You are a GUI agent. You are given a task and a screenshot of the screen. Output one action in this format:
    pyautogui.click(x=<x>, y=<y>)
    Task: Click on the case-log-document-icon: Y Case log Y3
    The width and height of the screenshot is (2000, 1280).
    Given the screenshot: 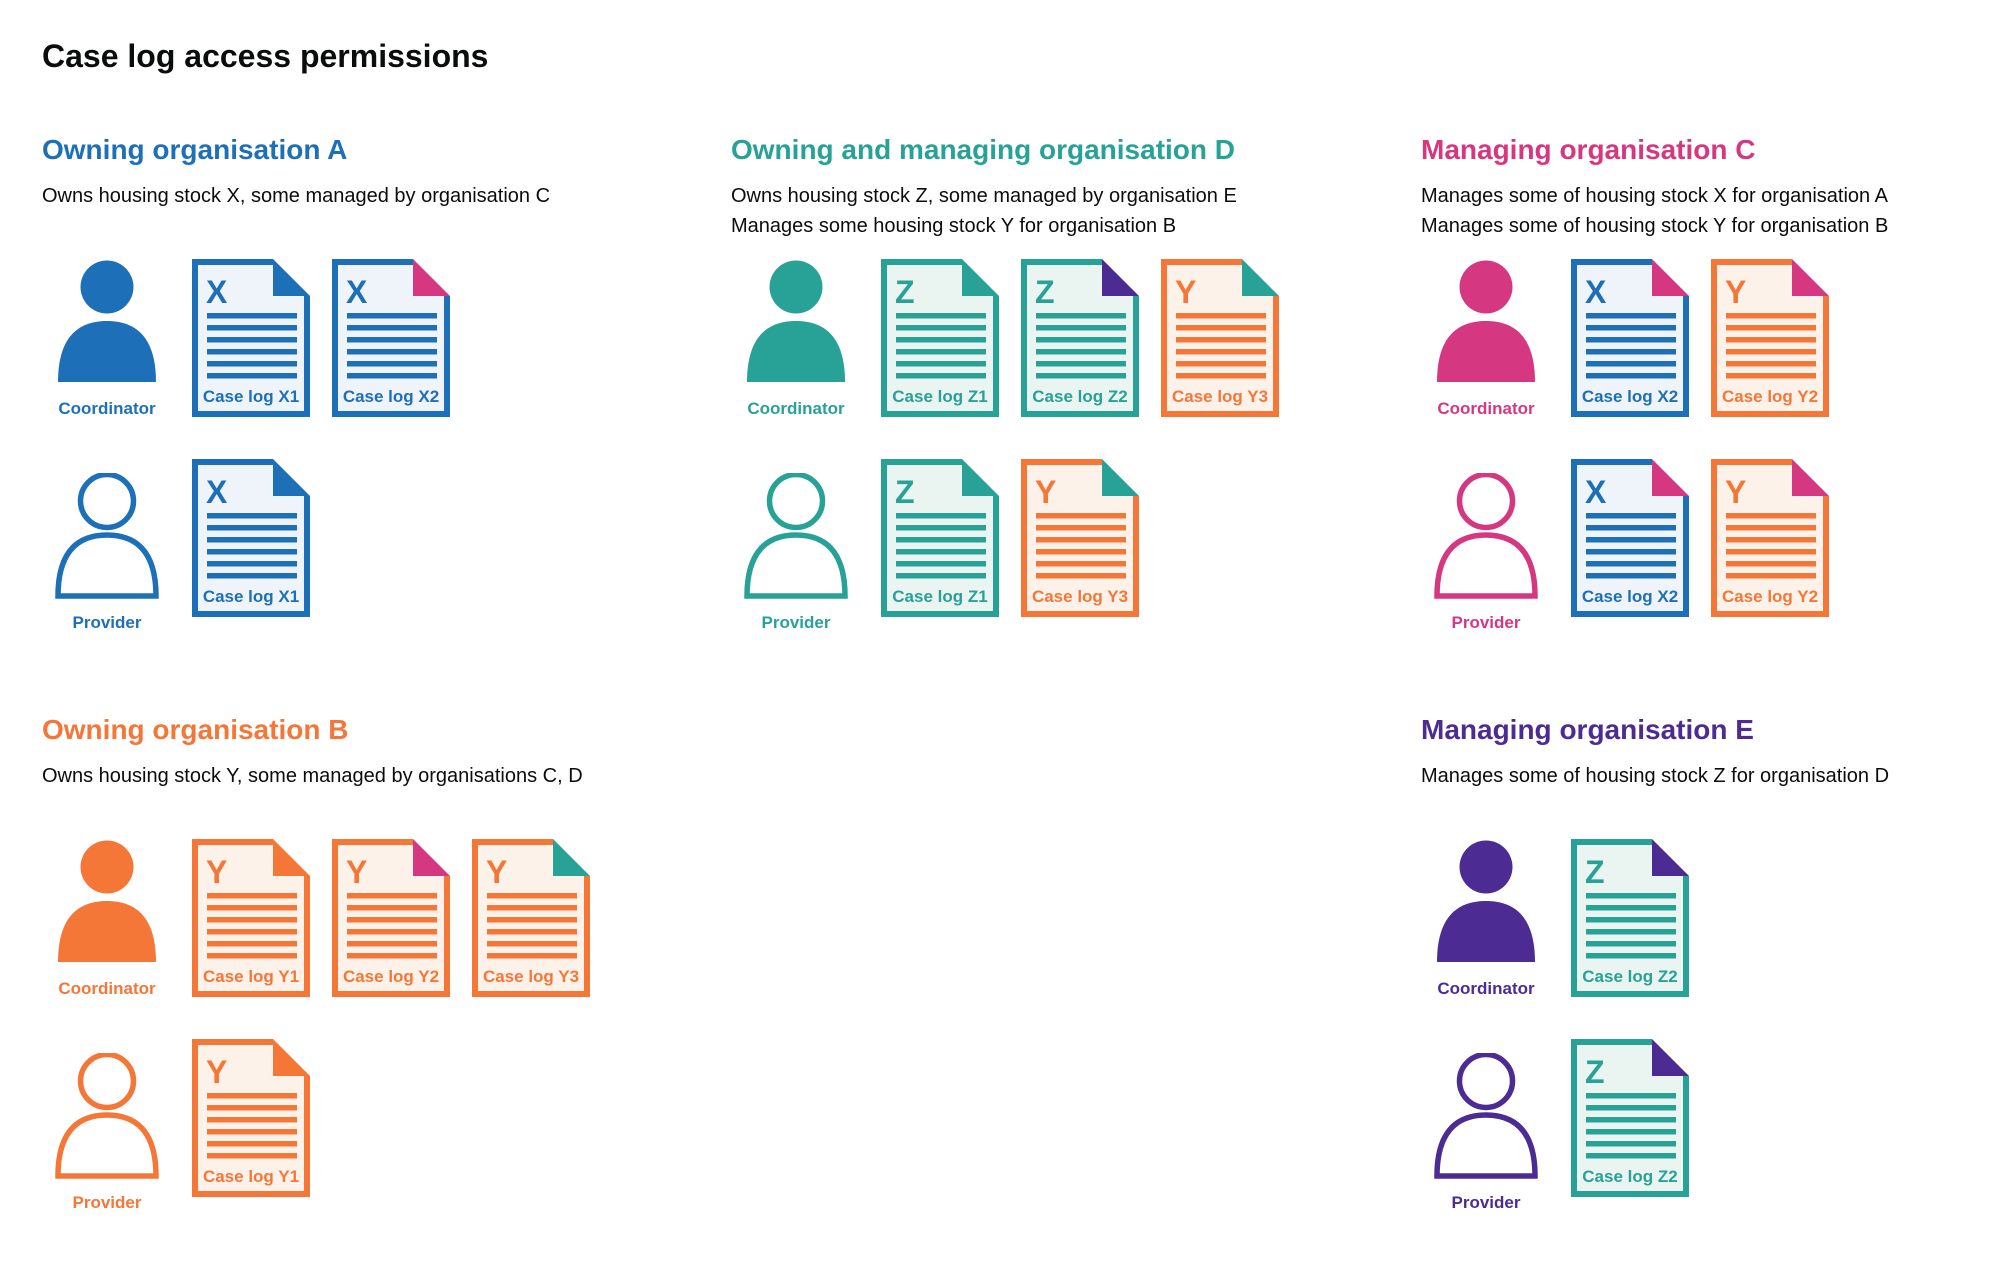 What is the action you would take?
    pyautogui.click(x=1220, y=338)
    